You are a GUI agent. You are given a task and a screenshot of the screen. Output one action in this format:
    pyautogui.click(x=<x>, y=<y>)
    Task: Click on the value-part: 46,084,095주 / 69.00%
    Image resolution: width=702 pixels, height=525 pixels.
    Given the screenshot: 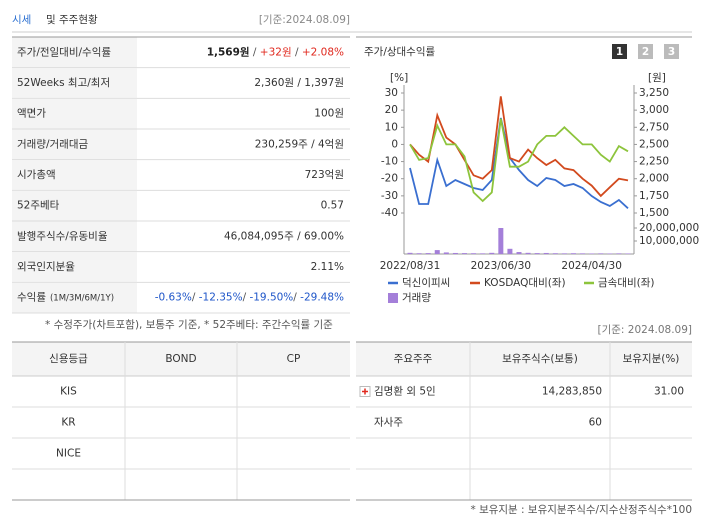 What is the action you would take?
    pyautogui.click(x=284, y=236)
    